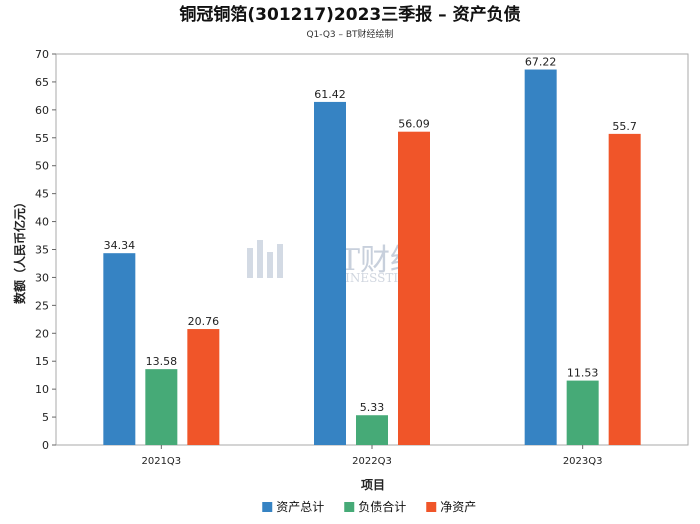 This screenshot has height=524, width=700. I want to click on legend: 资产总计 负债合计 净资产, so click(369, 506).